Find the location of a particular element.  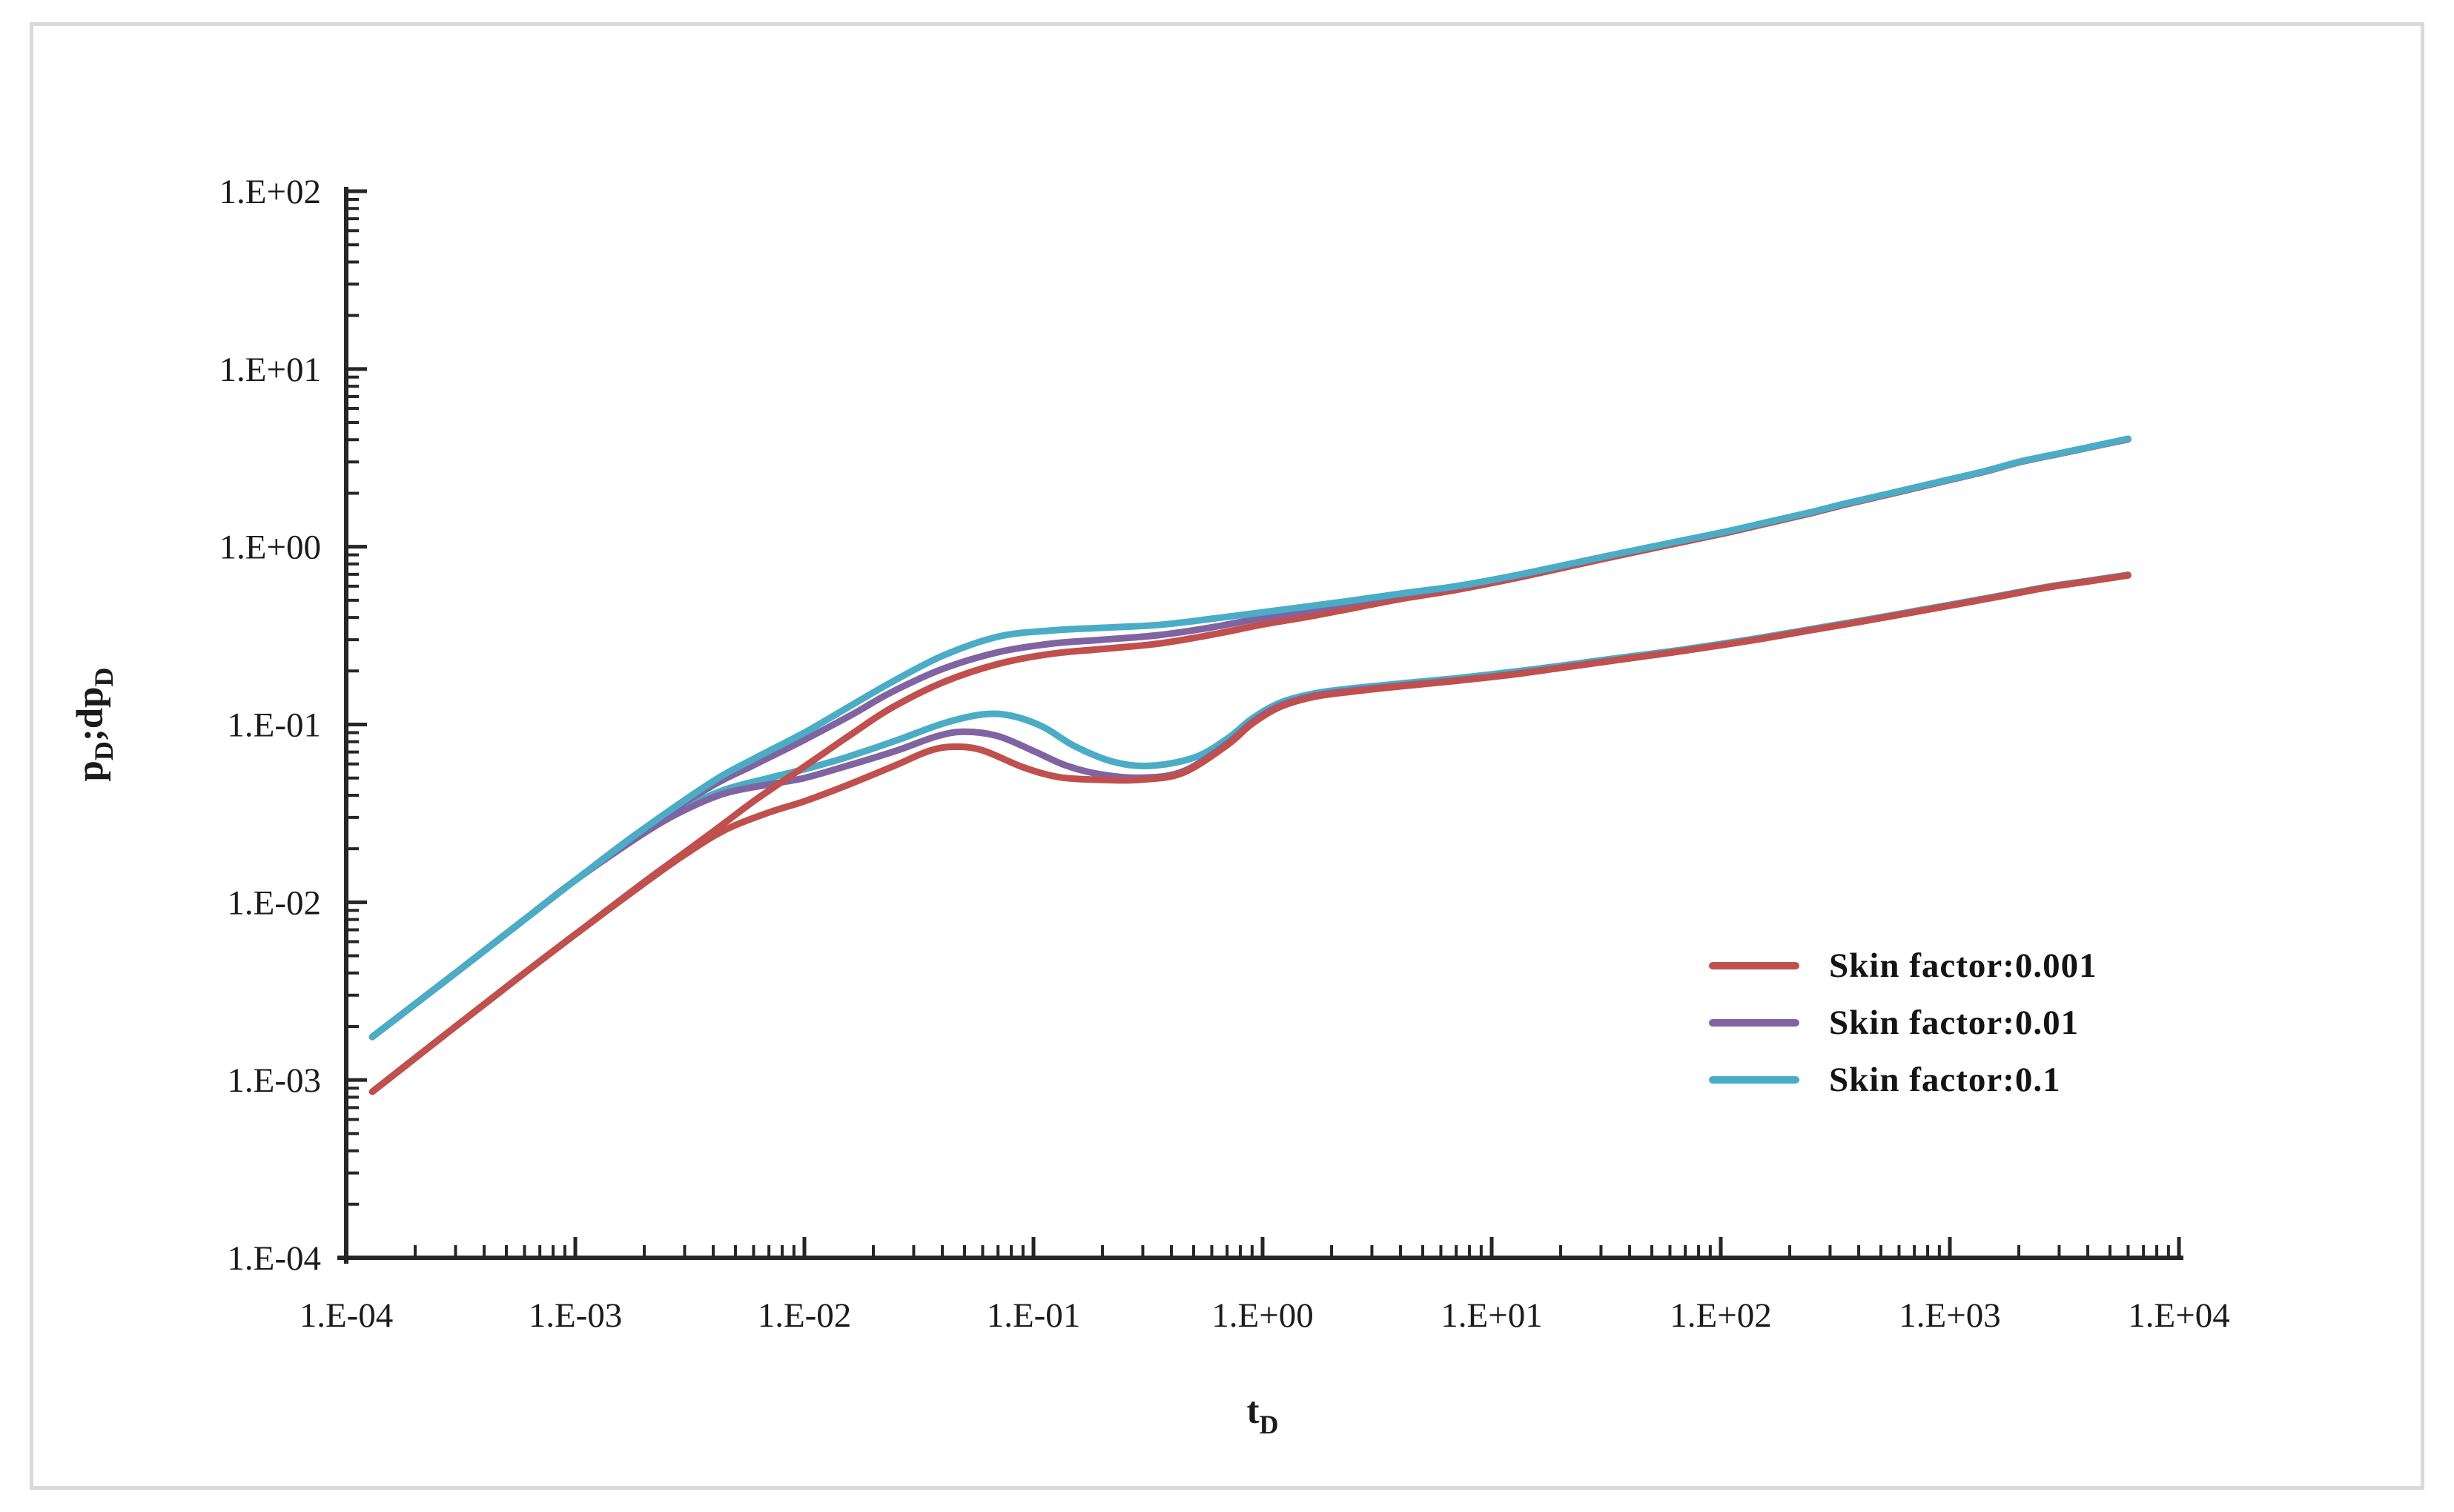

y-tick-label: 1.E-01 is located at coordinates (274, 725).